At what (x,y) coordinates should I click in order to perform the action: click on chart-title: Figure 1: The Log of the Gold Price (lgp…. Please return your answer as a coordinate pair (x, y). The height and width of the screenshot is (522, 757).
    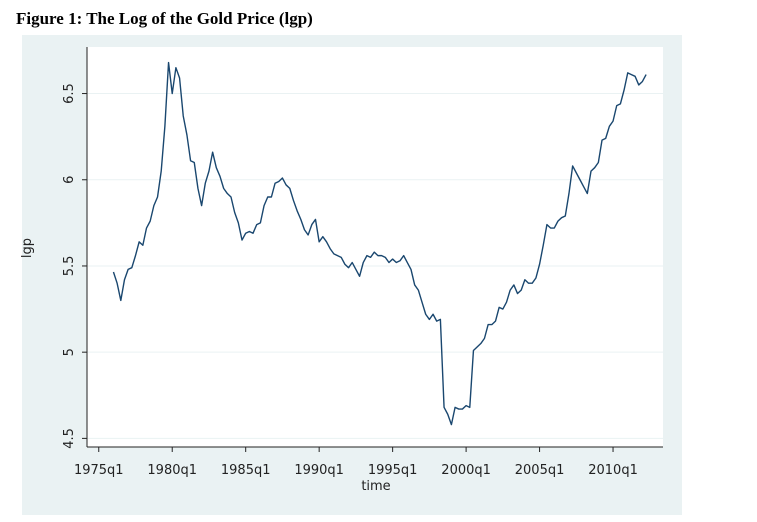
    Looking at the image, I should click on (164, 18).